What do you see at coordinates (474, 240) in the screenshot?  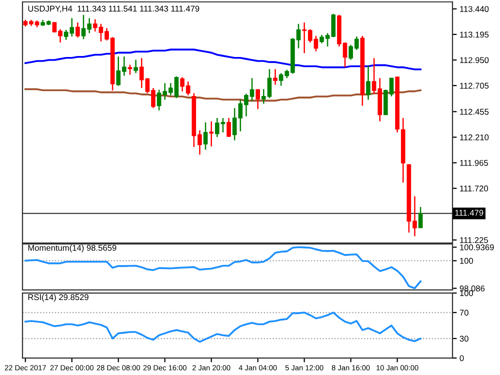 I see `y-tick-label: 111.225` at bounding box center [474, 240].